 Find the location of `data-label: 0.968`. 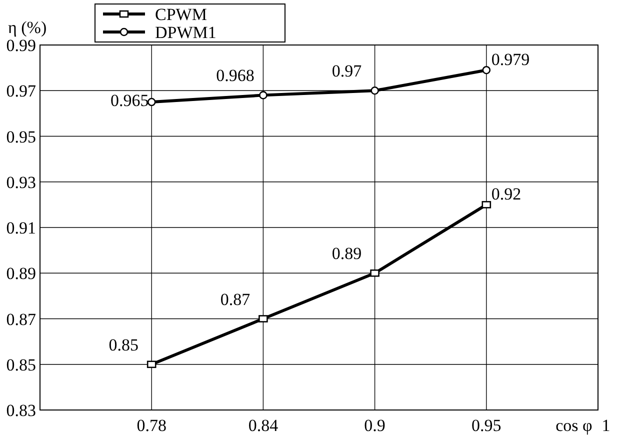

data-label: 0.968 is located at coordinates (235, 76).